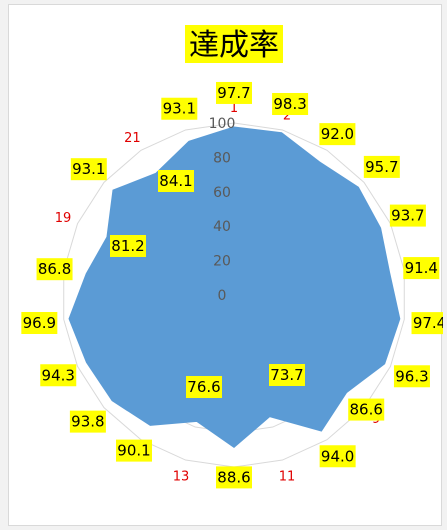 This screenshot has height=530, width=447. Describe the element at coordinates (287, 476) in the screenshot. I see `category-label: 11` at that location.